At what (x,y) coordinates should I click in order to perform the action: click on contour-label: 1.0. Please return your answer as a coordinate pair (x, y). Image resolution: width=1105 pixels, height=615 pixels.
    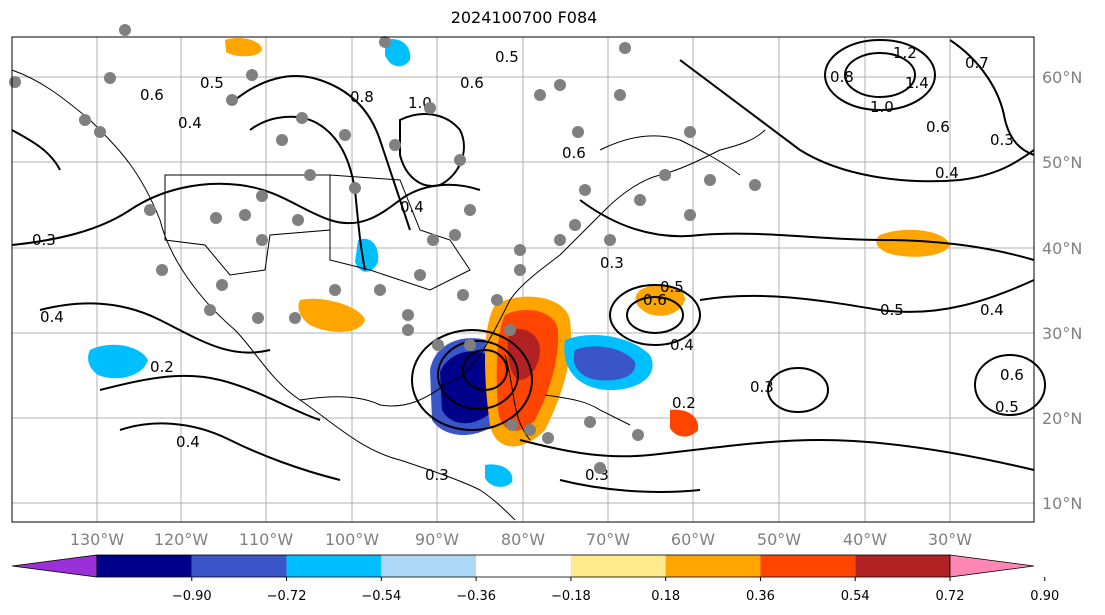
    Looking at the image, I should click on (882, 107).